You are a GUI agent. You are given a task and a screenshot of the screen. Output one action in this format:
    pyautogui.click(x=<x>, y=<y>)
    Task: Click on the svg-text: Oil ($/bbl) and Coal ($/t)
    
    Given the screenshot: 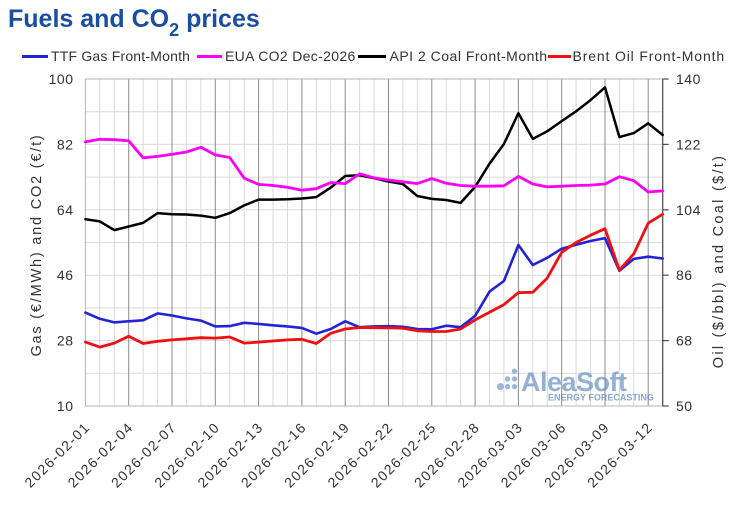 What is the action you would take?
    pyautogui.click(x=719, y=261)
    